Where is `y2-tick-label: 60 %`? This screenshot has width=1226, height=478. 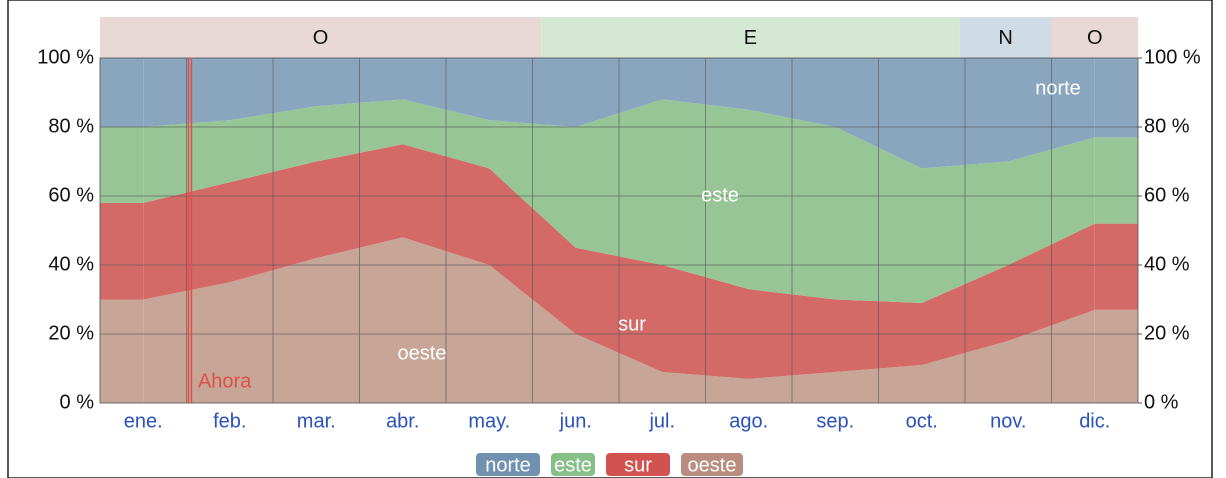
y2-tick-label: 60 % is located at coordinates (1167, 195).